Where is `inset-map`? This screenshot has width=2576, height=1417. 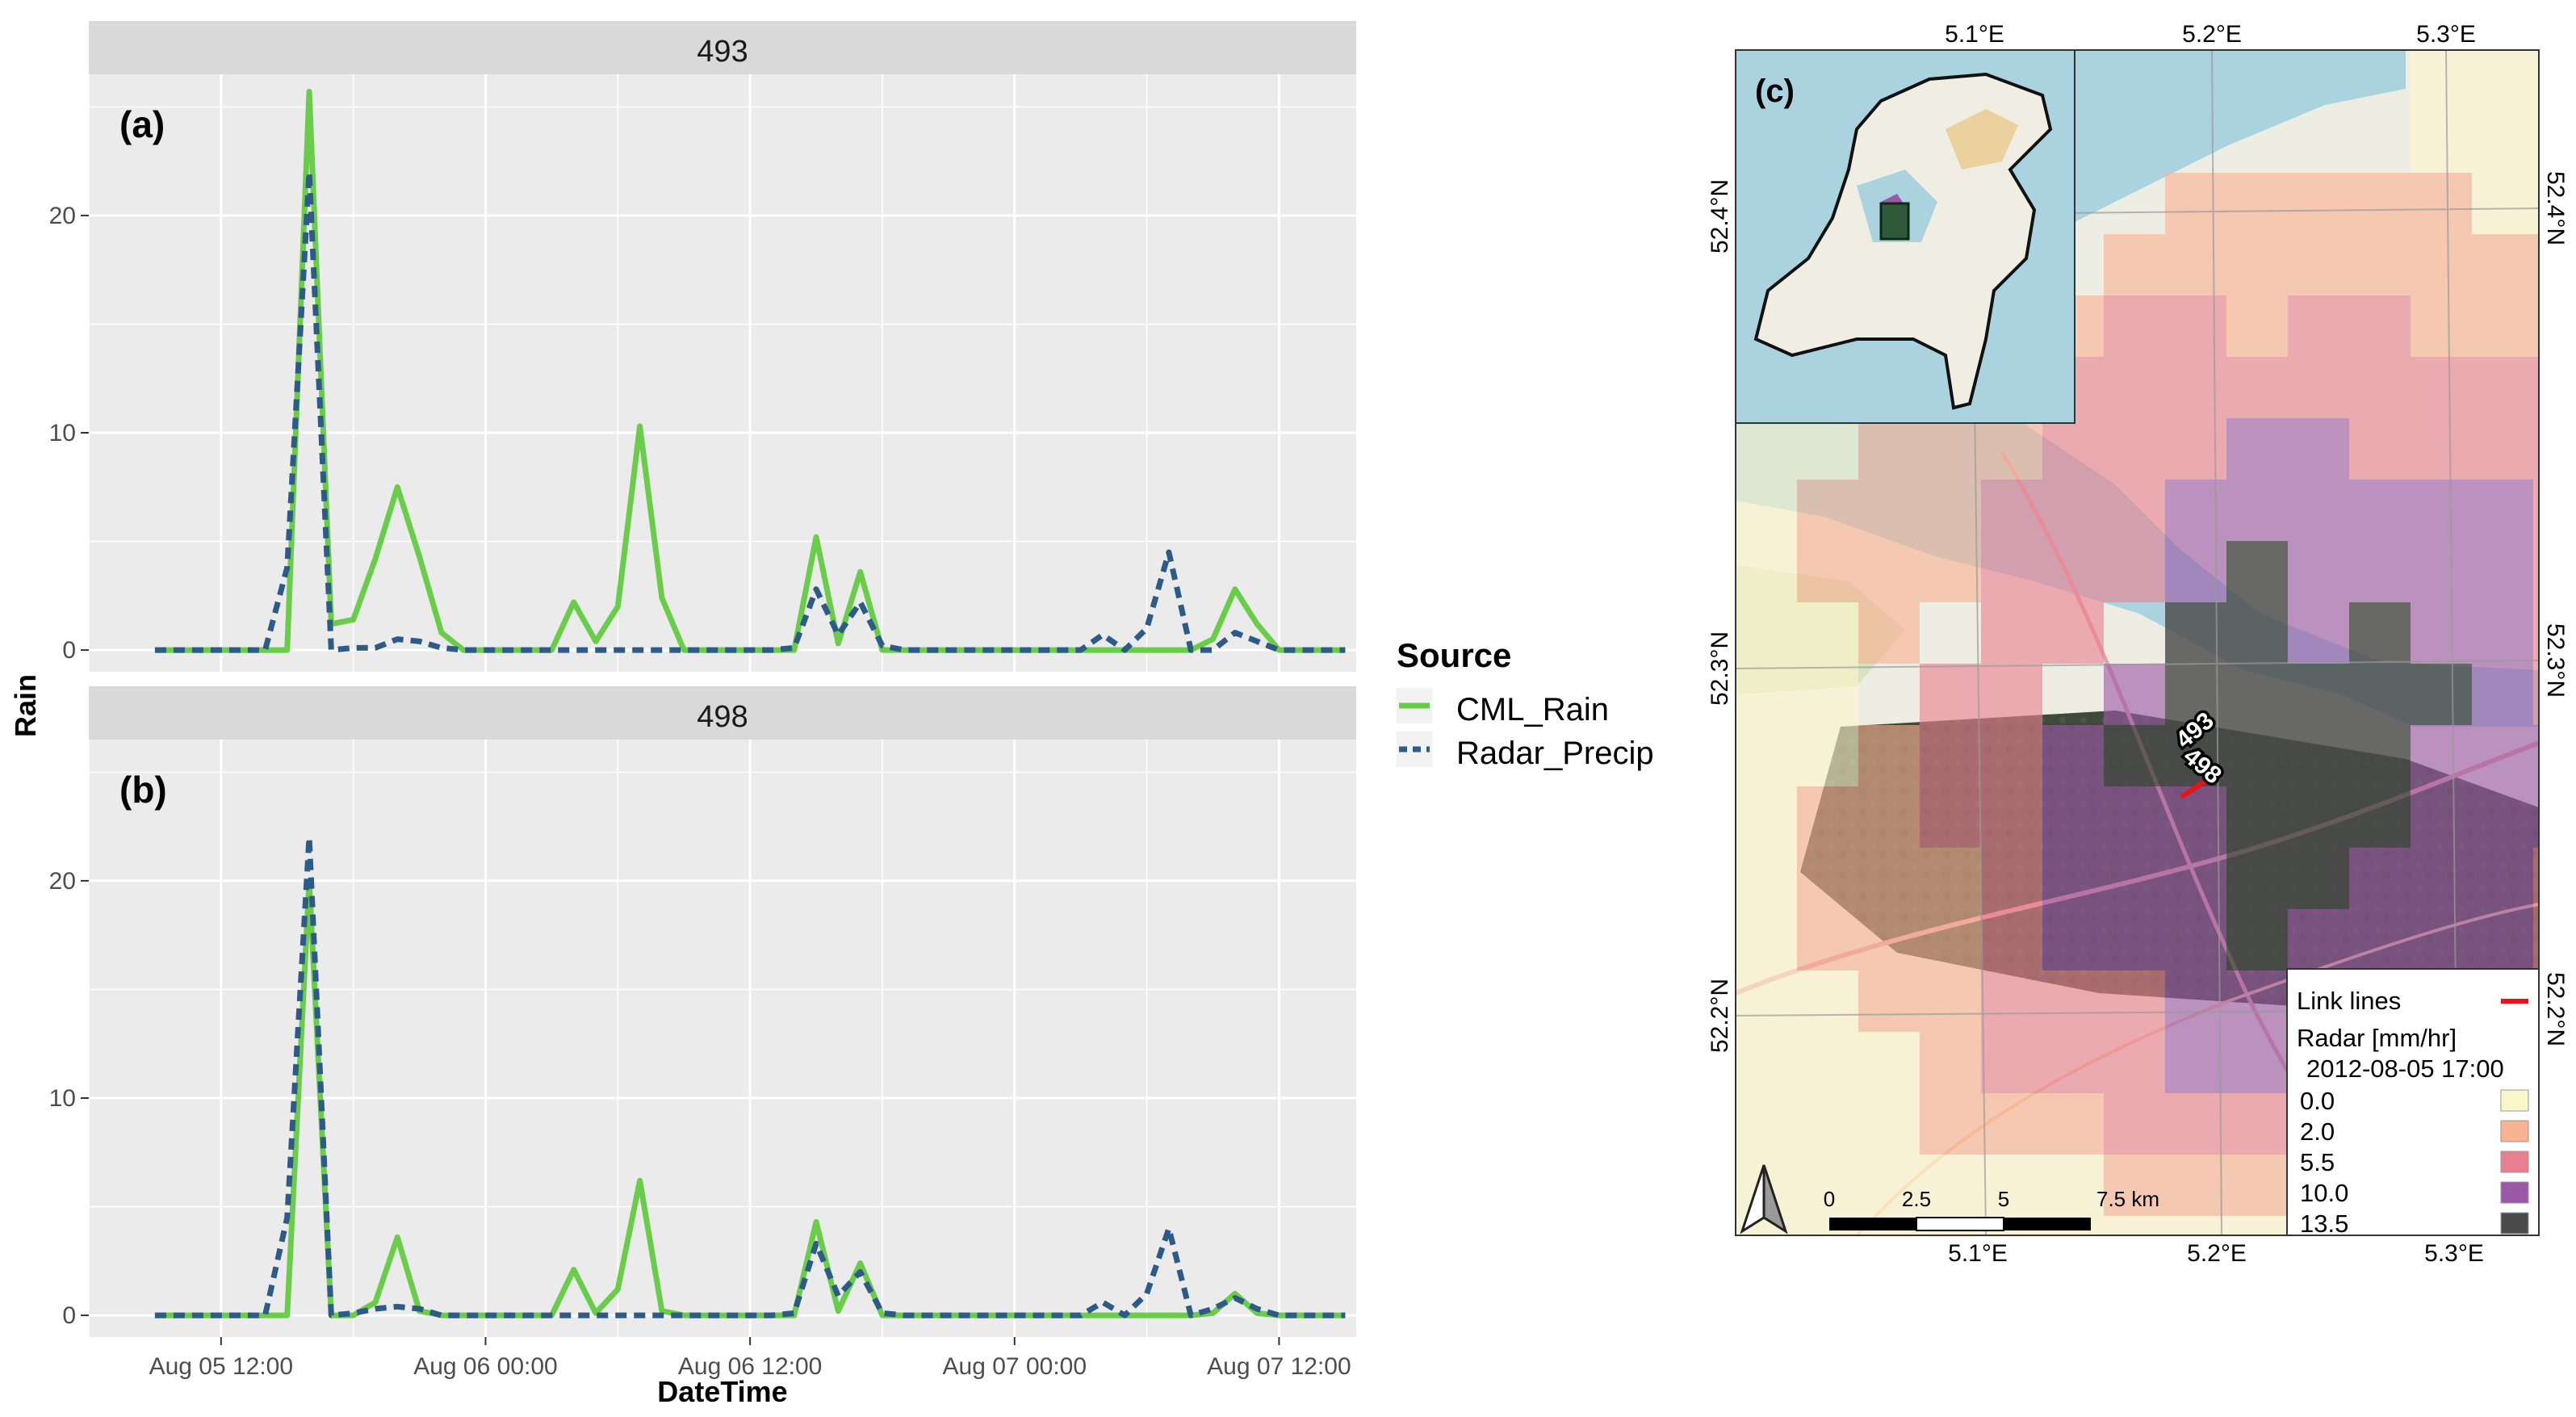
inset-map is located at coordinates (1905, 236).